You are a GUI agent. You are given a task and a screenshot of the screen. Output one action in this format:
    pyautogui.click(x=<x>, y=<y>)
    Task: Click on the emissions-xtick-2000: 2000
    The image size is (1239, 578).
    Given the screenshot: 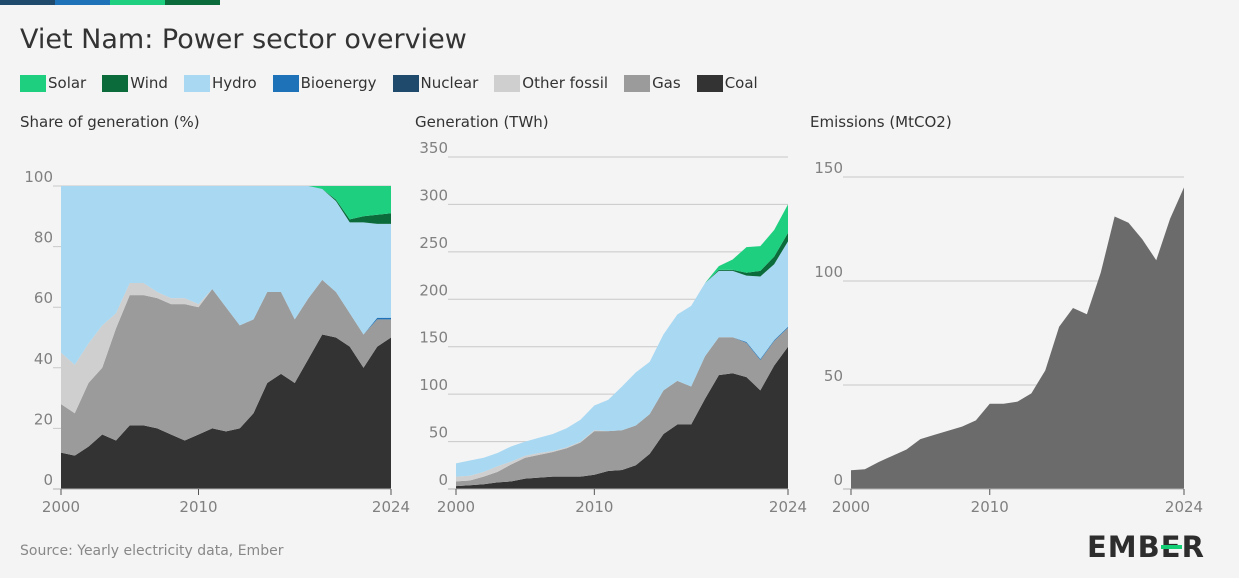 What is the action you would take?
    pyautogui.click(x=851, y=507)
    